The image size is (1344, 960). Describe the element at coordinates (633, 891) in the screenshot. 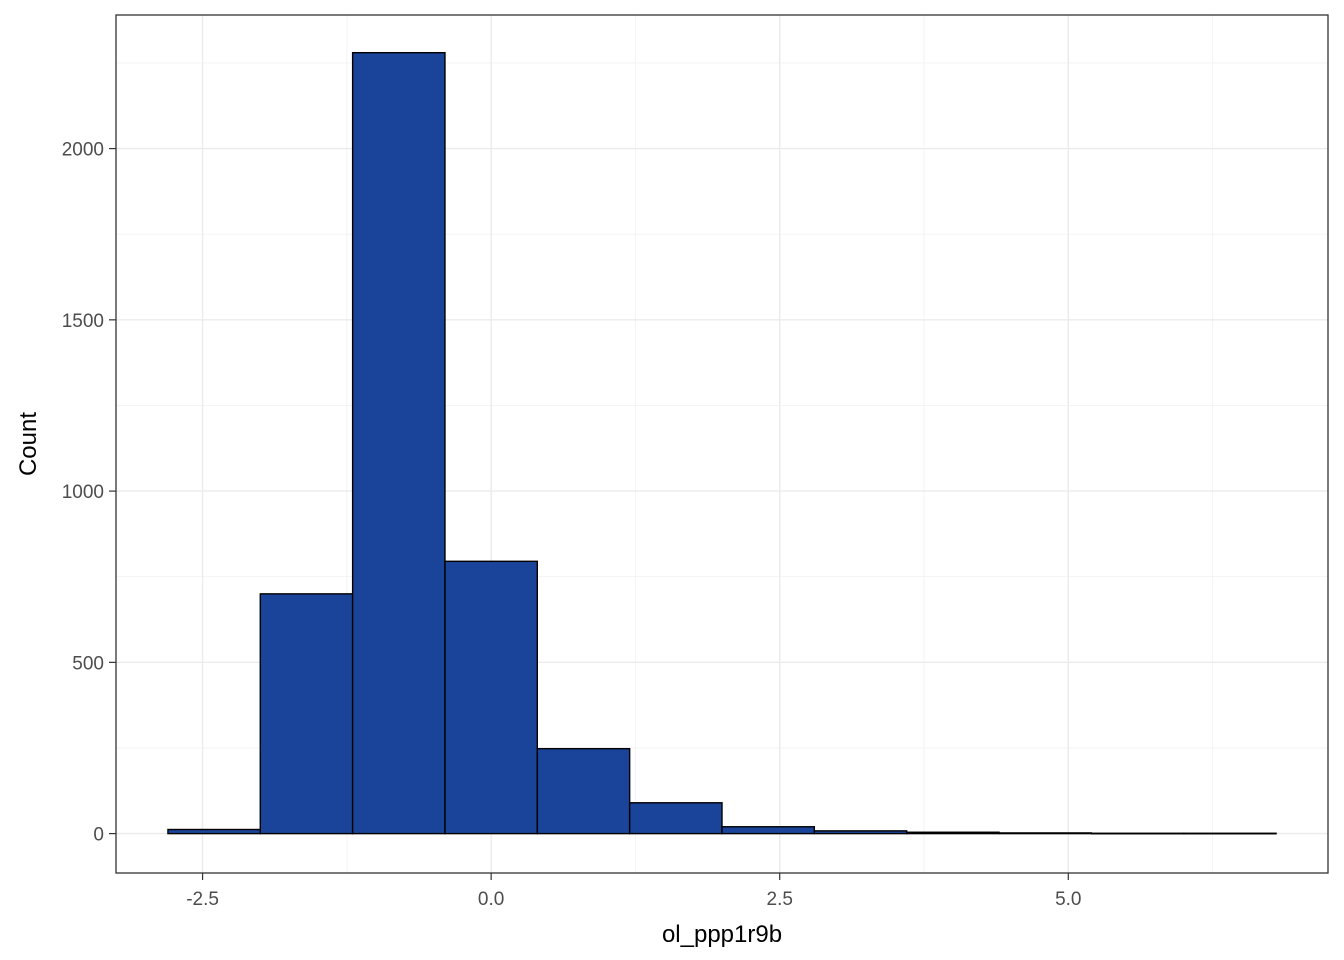

I see `x-axis: -2.5 0.0 2.5 5.0` at that location.